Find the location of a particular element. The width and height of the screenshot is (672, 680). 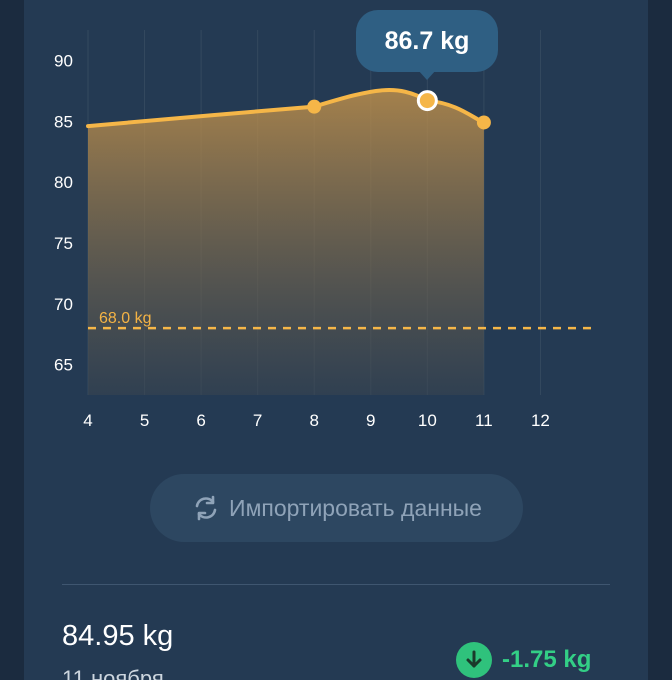

weight-change: -1.75 kg is located at coordinates (523, 660).